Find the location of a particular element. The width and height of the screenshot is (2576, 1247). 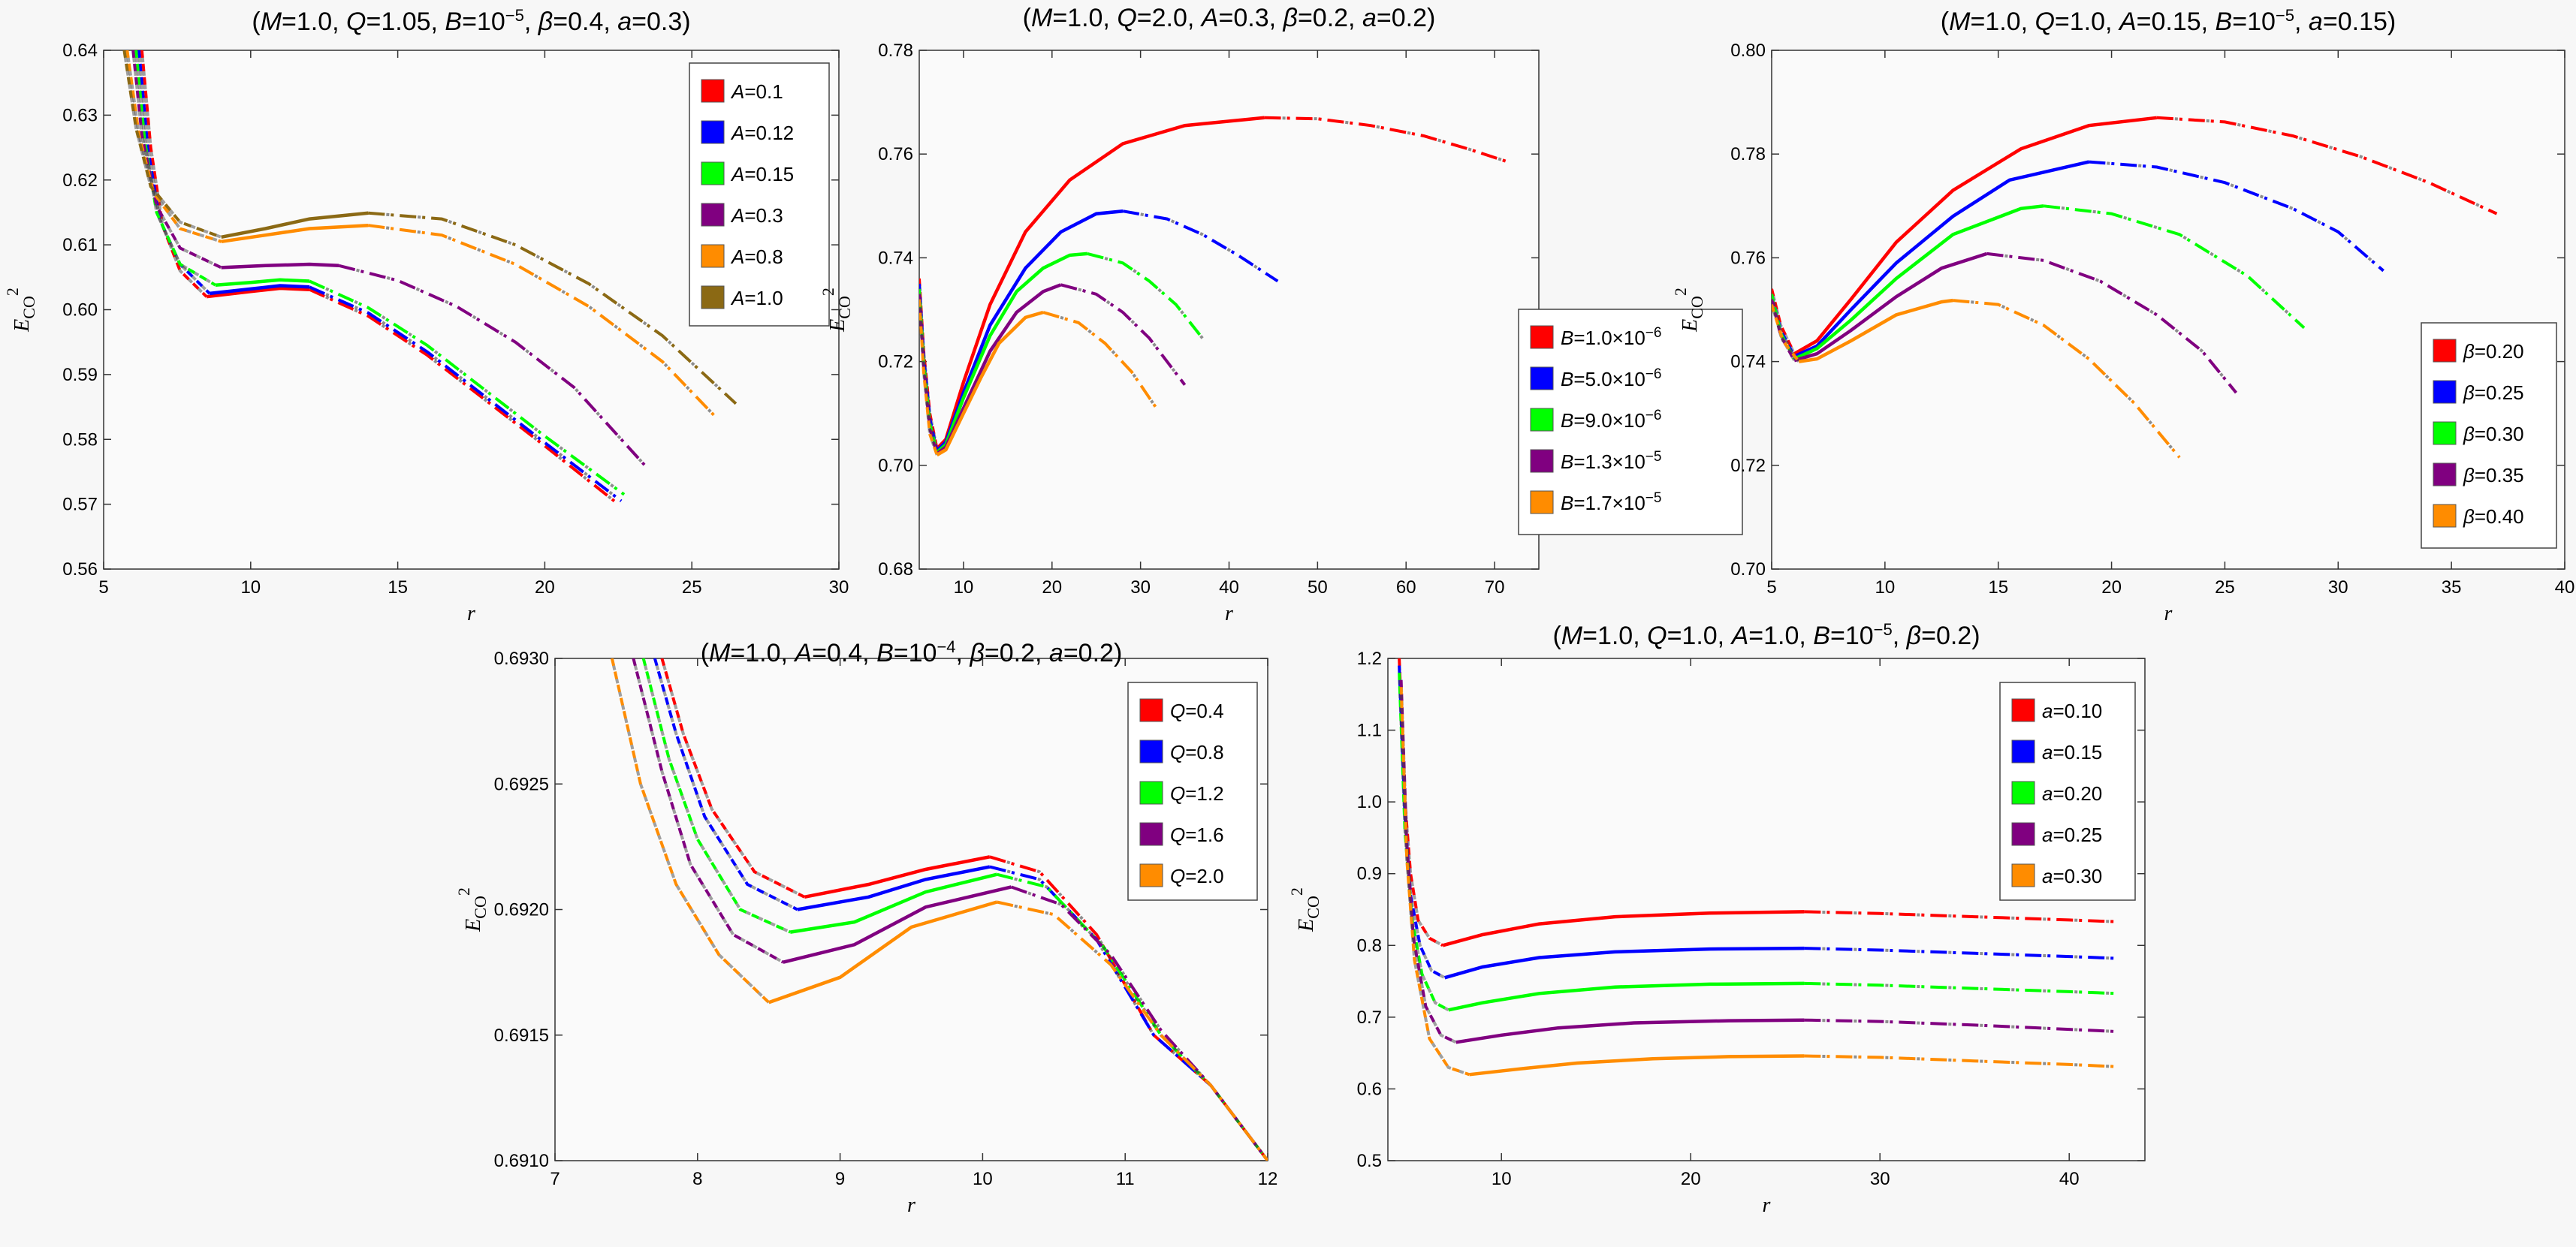

legend-label: a=0.20 is located at coordinates (2072, 793).